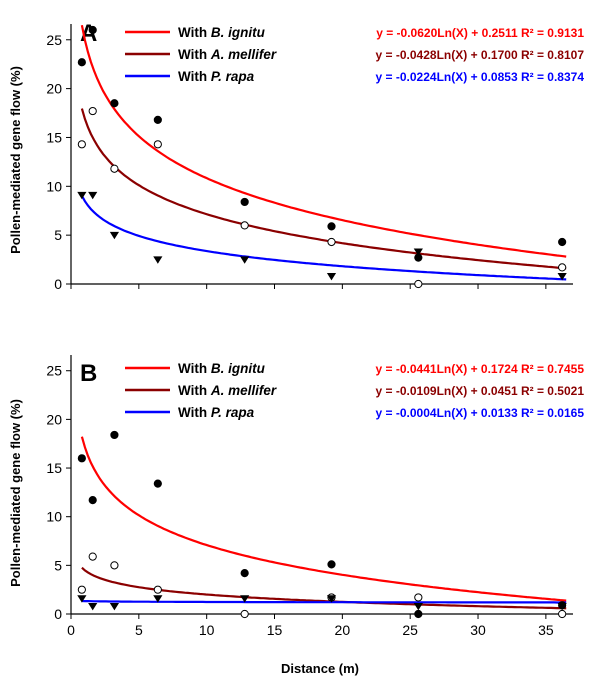  I want to click on y-axis-title-panel-b: Pollen-mediated gene flow (%), so click(15, 493).